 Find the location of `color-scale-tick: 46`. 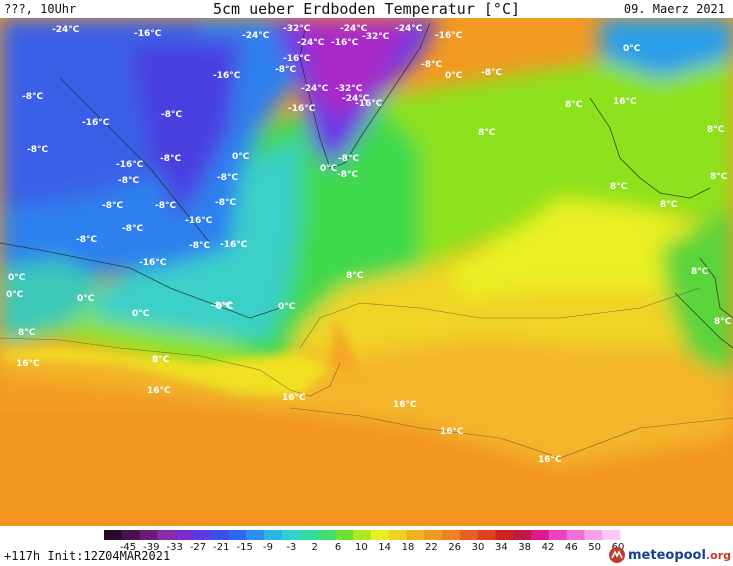

color-scale-tick: 46 is located at coordinates (571, 547).